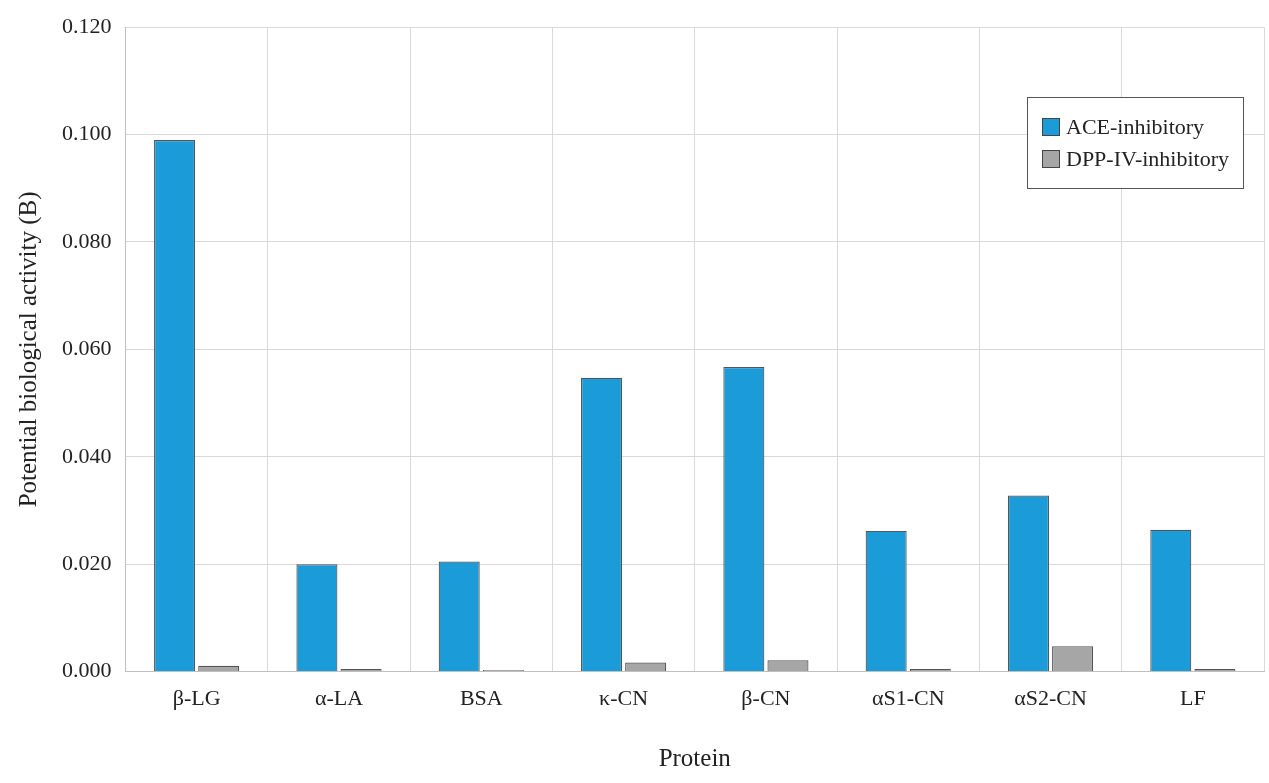  Describe the element at coordinates (624, 697) in the screenshot. I see `x-tick-label: κ-CN` at that location.